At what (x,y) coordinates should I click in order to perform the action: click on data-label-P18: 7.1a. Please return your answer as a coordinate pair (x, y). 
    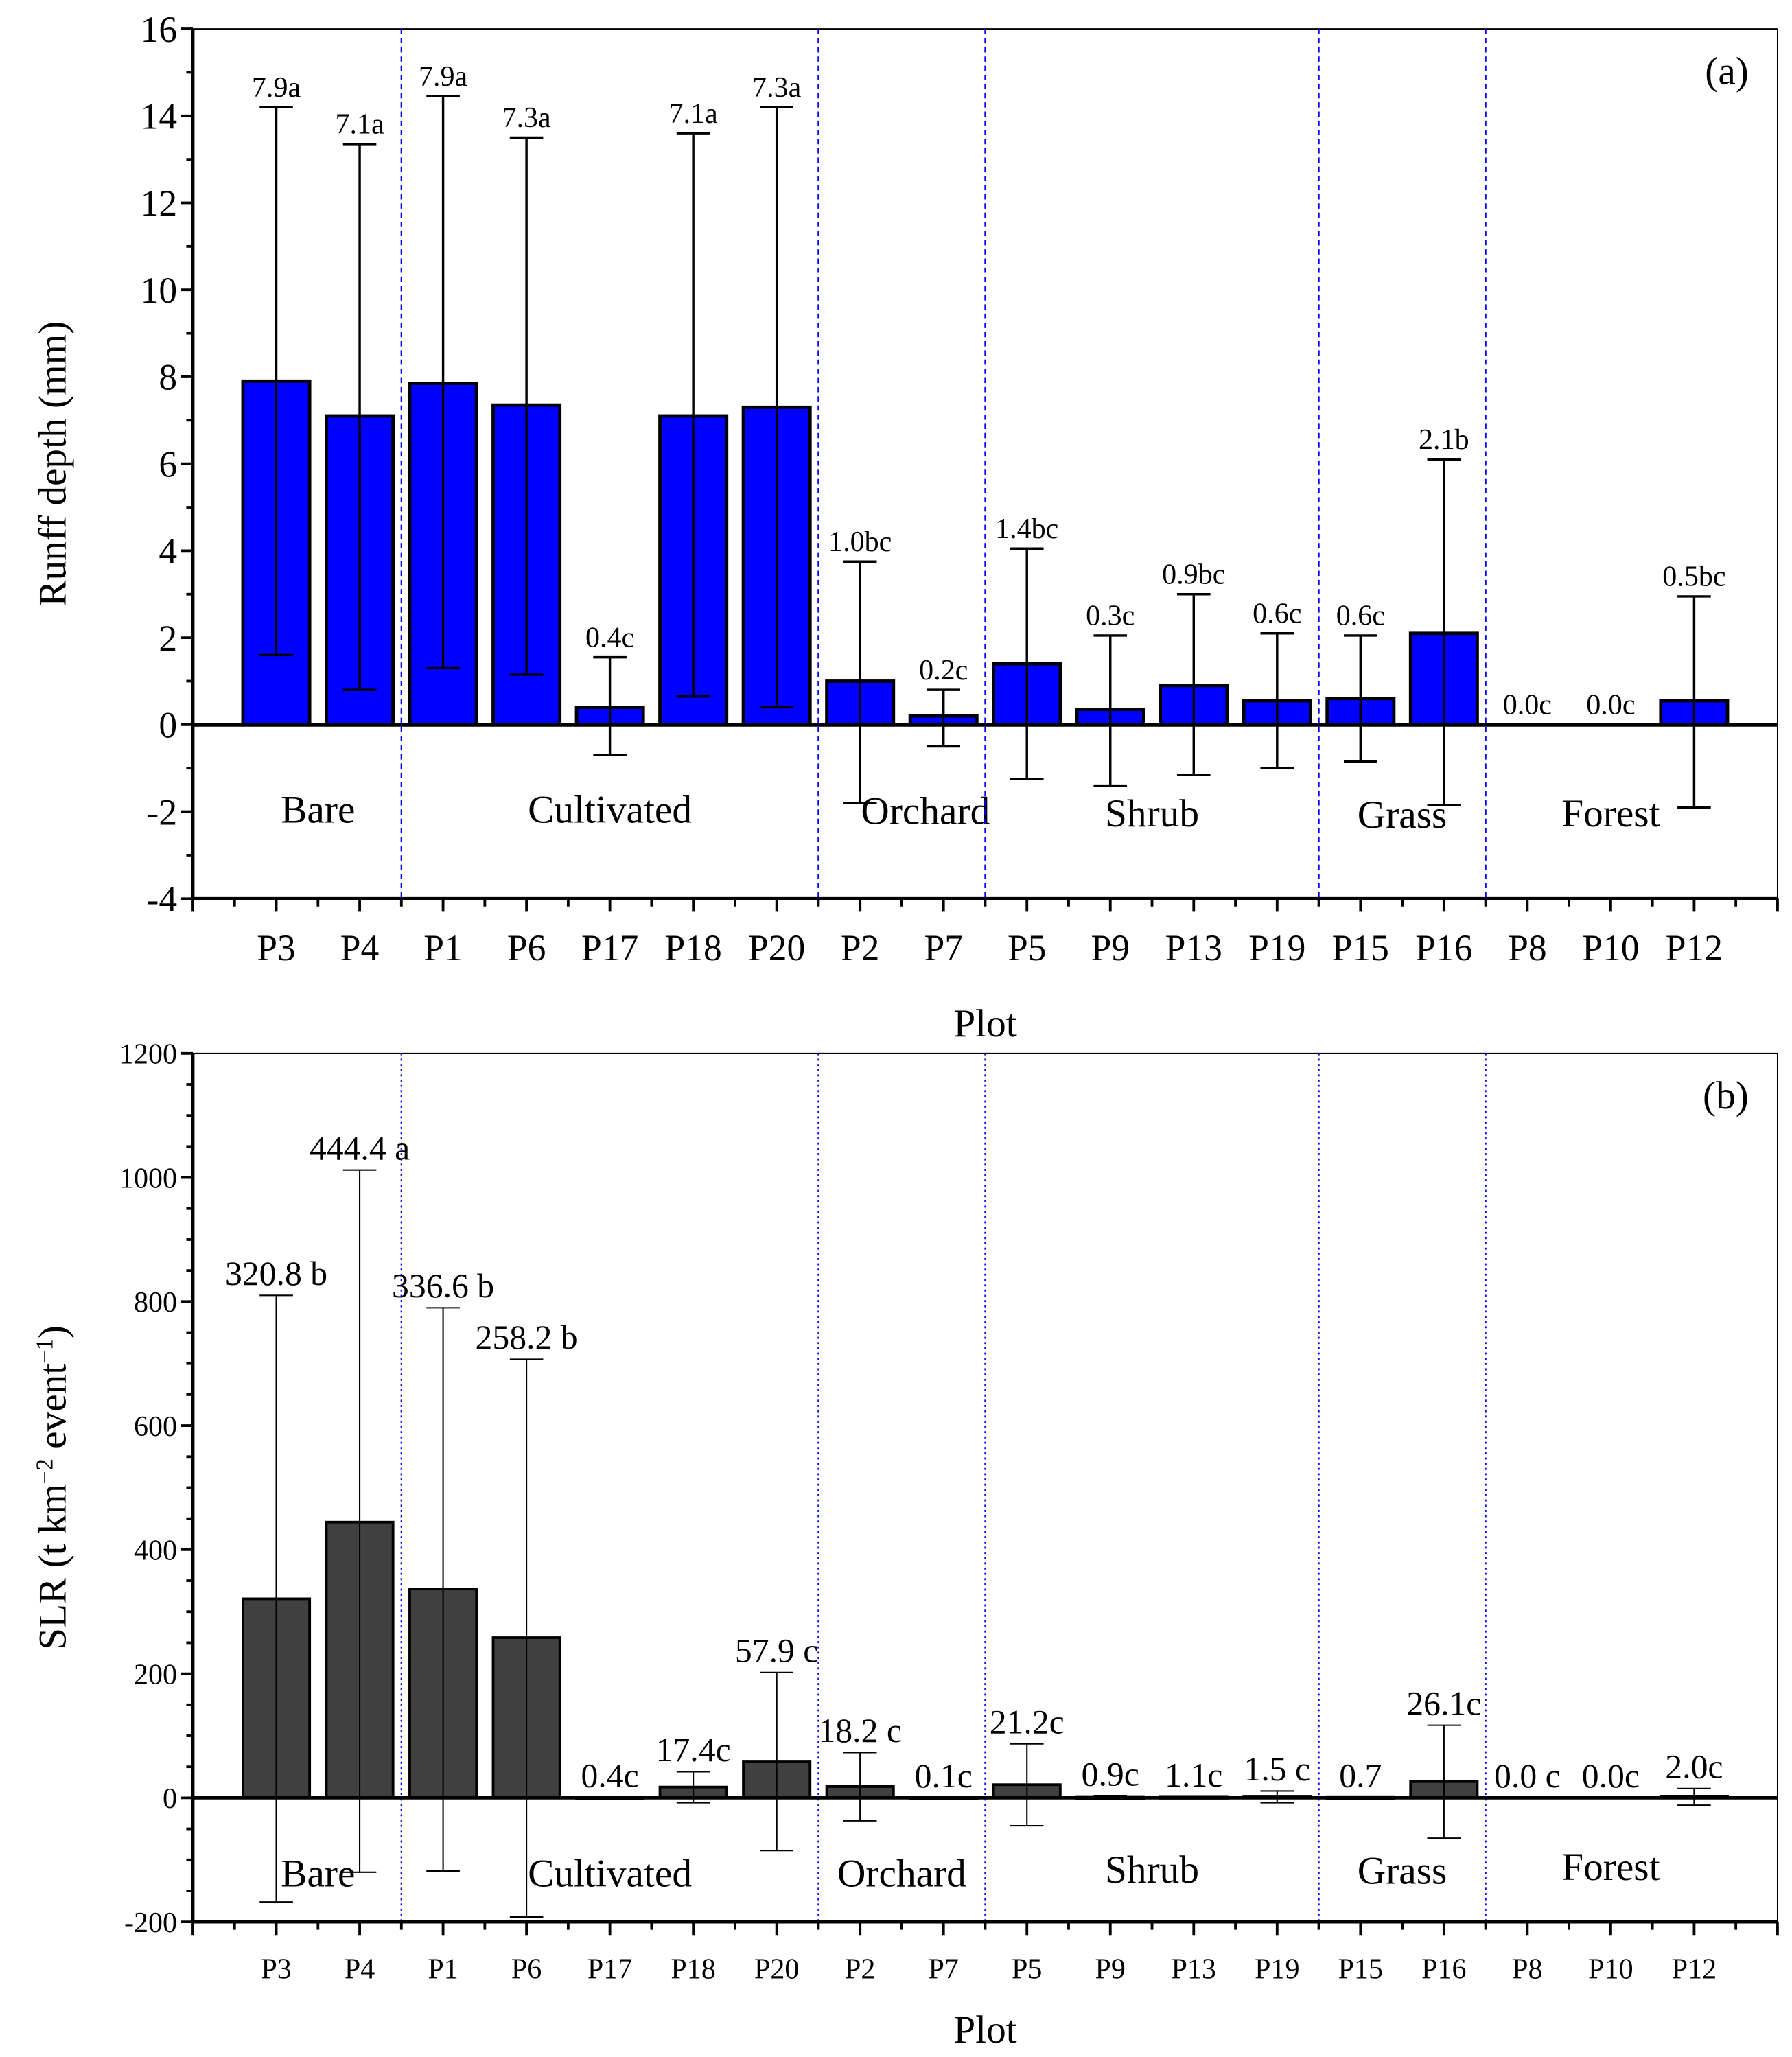
    Looking at the image, I should click on (694, 114).